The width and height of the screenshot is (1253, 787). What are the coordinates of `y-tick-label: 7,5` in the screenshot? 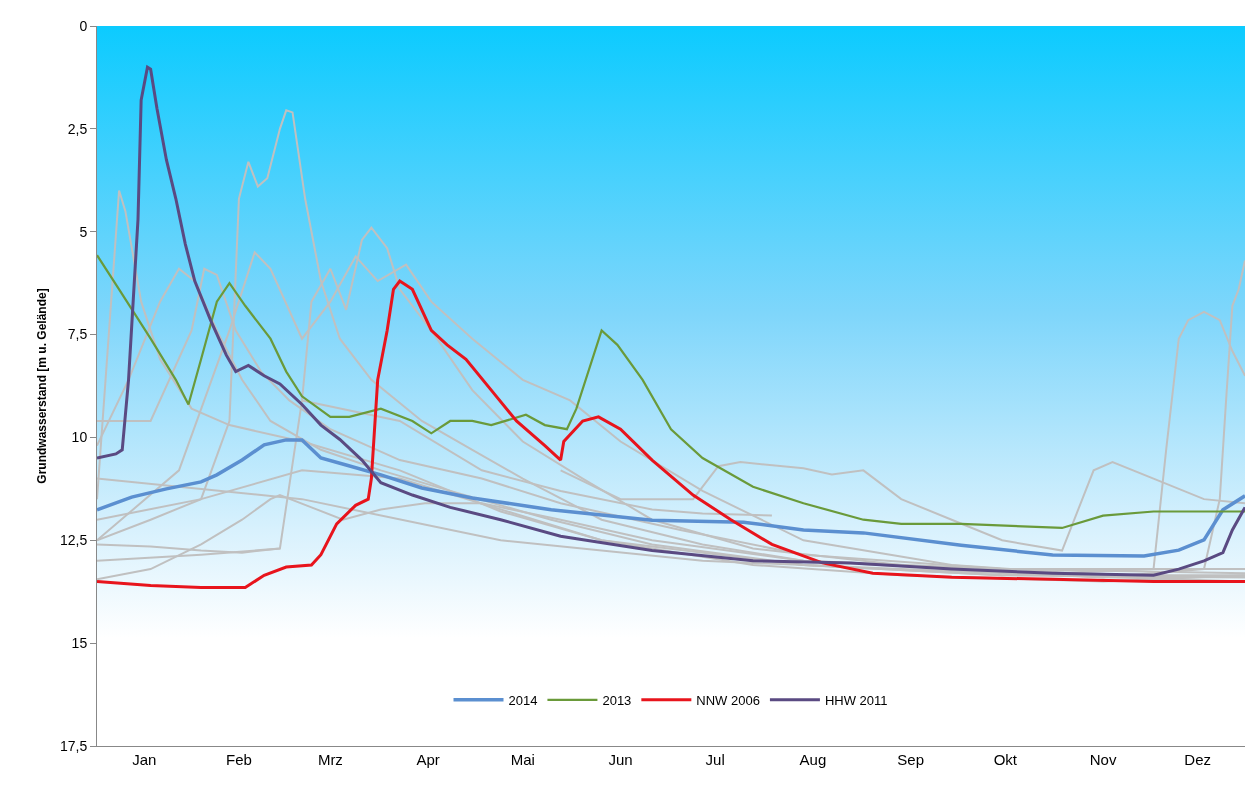 It's located at (77, 334).